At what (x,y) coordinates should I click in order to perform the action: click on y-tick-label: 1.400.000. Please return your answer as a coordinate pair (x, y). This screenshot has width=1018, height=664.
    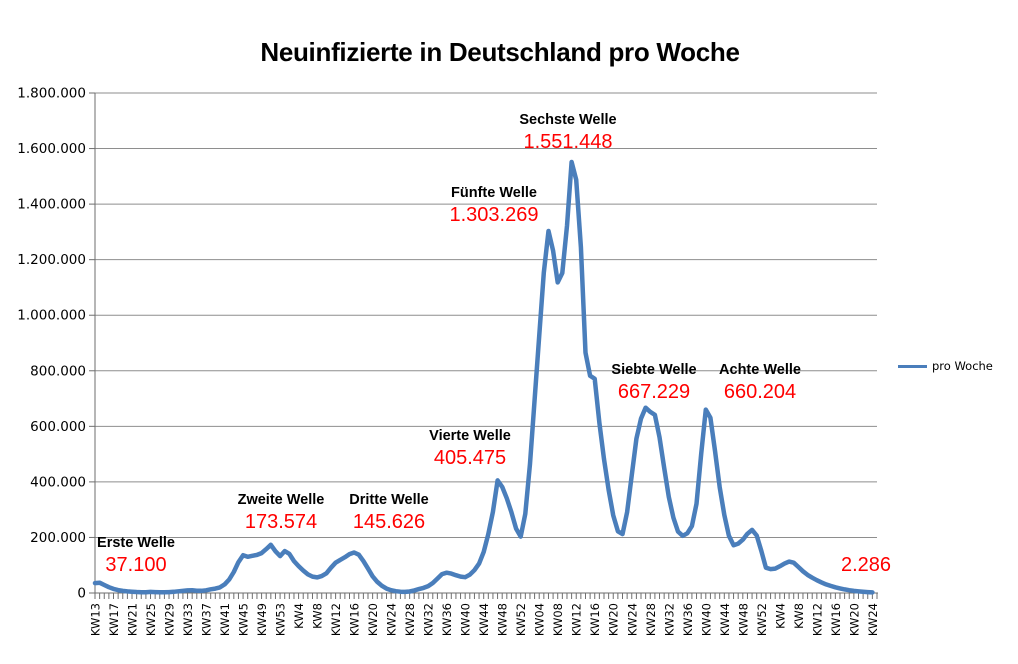
    Looking at the image, I should click on (51, 205).